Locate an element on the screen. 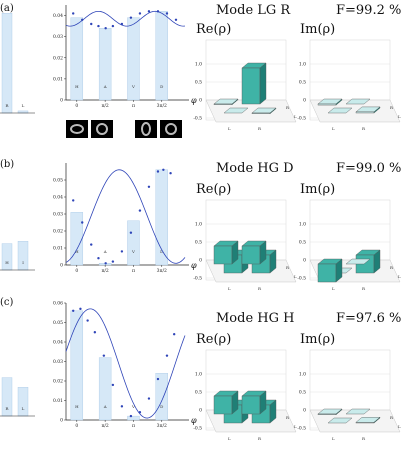  im-label-a: Im(ρ) is located at coordinates (317, 29).